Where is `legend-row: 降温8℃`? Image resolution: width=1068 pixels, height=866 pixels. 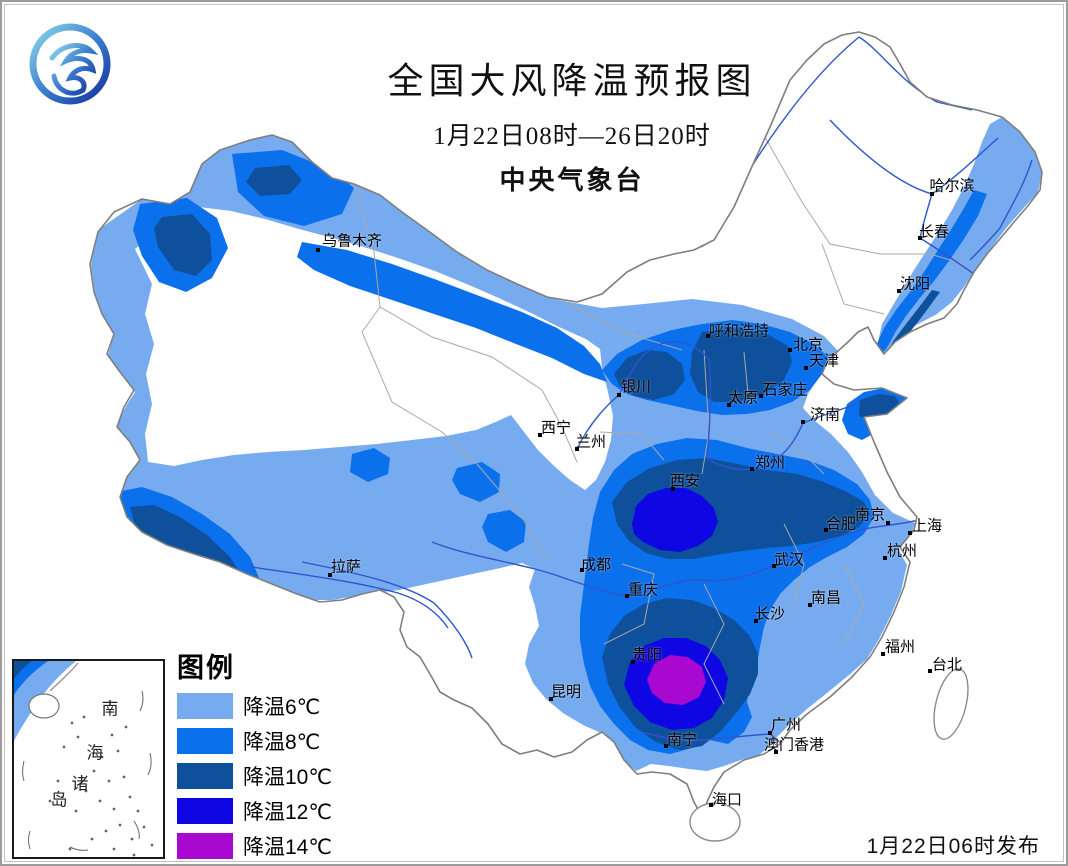
legend-row: 降温8℃ is located at coordinates (254, 741).